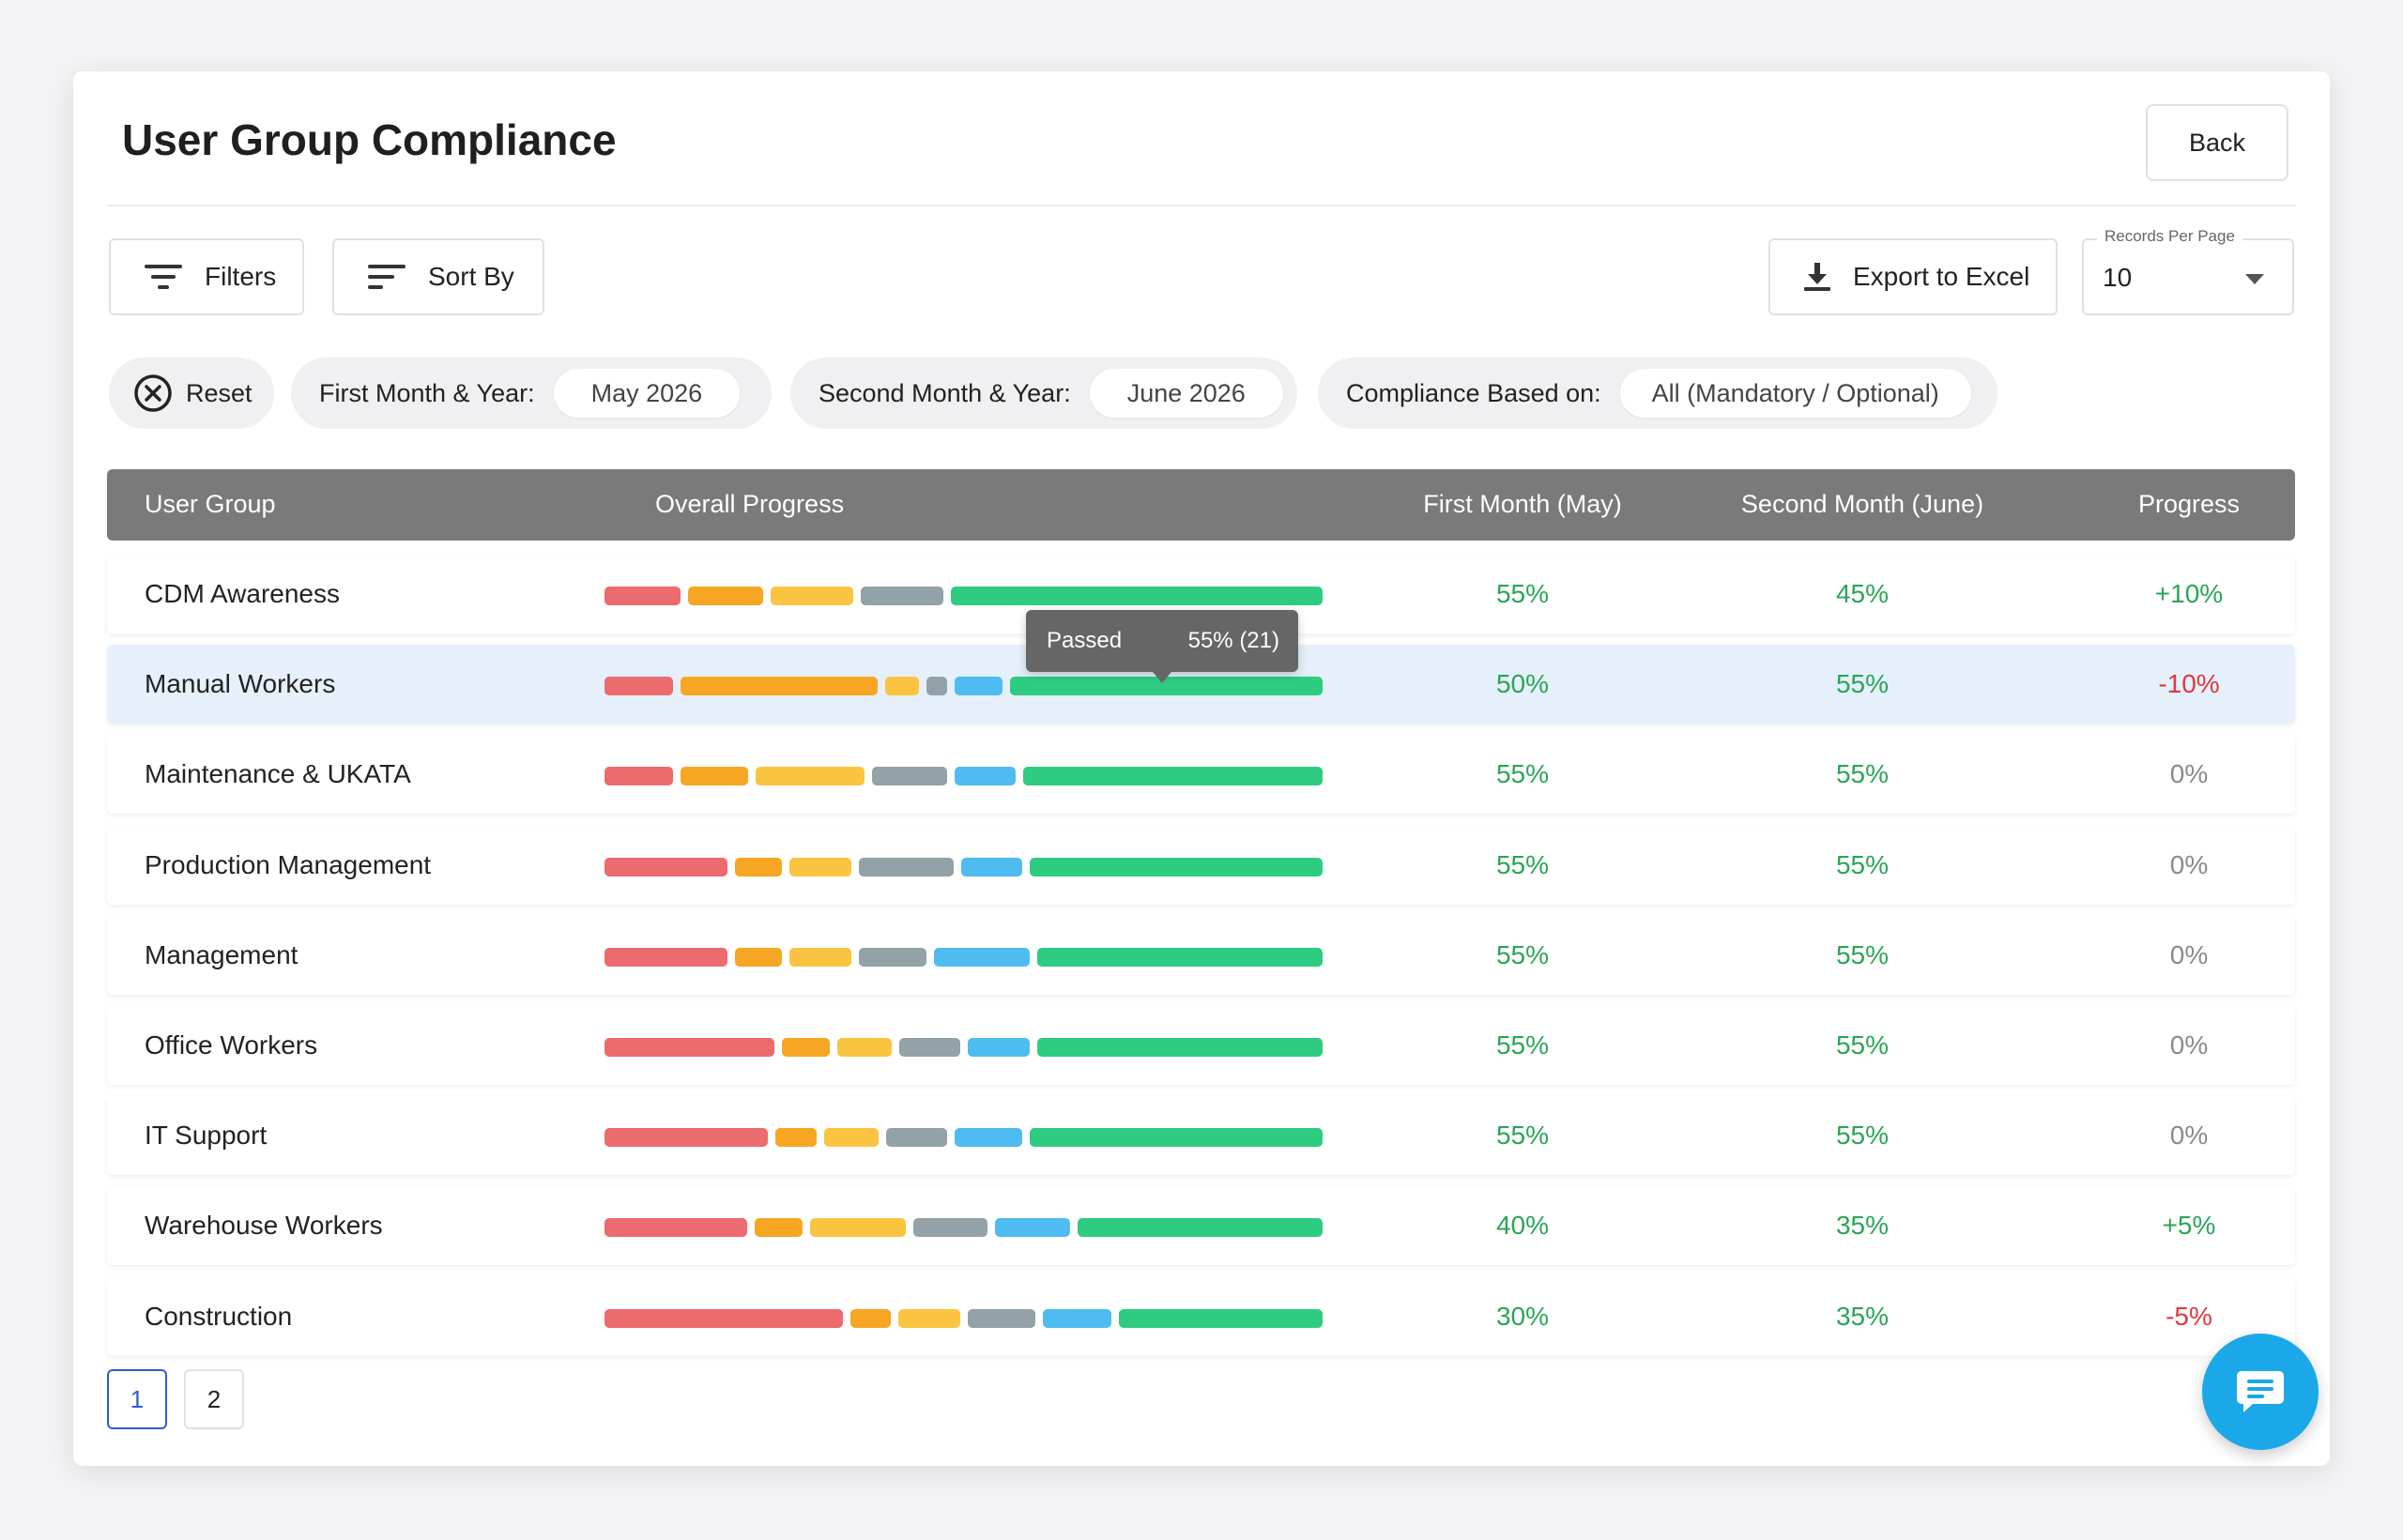  I want to click on first-month-chip: First Month & Year: May 2026, so click(532, 393).